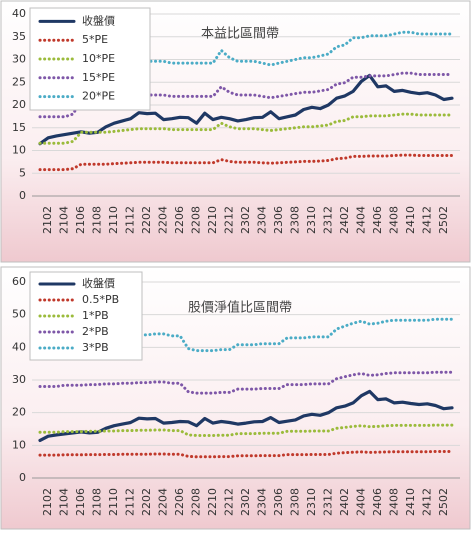  Describe the element at coordinates (19, 127) in the screenshot. I see `y-tick-label: 15` at that location.